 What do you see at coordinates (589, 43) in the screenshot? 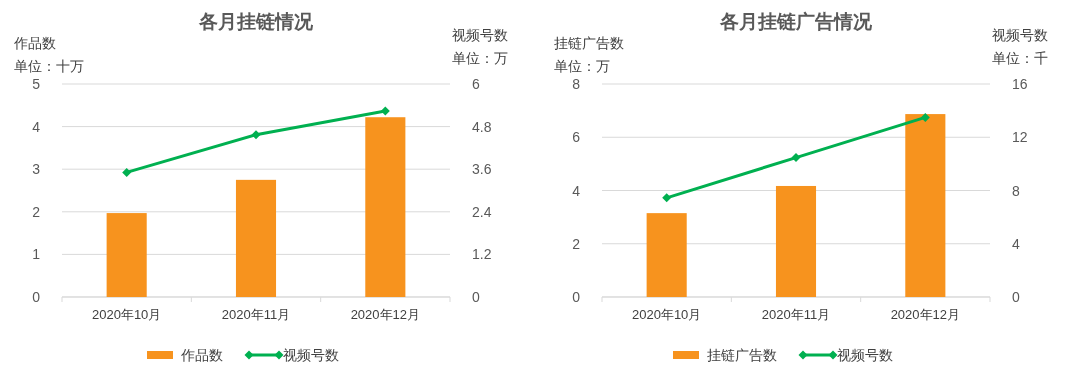
I see `y-axis-title: 挂链广告数` at bounding box center [589, 43].